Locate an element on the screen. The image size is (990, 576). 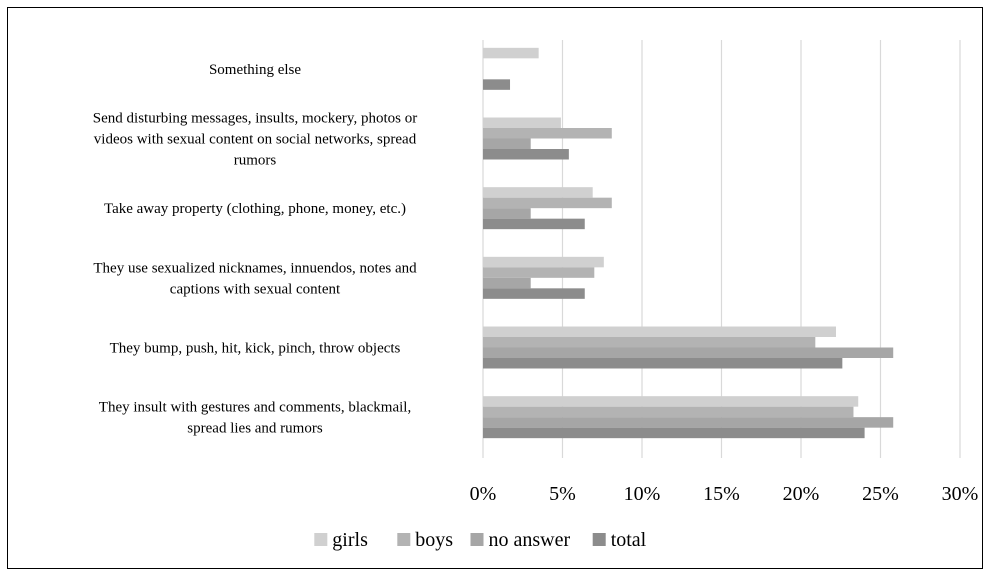
x-tick-labels: 0% 5% 10% 15% 20% 25% 30% is located at coordinates (724, 494).